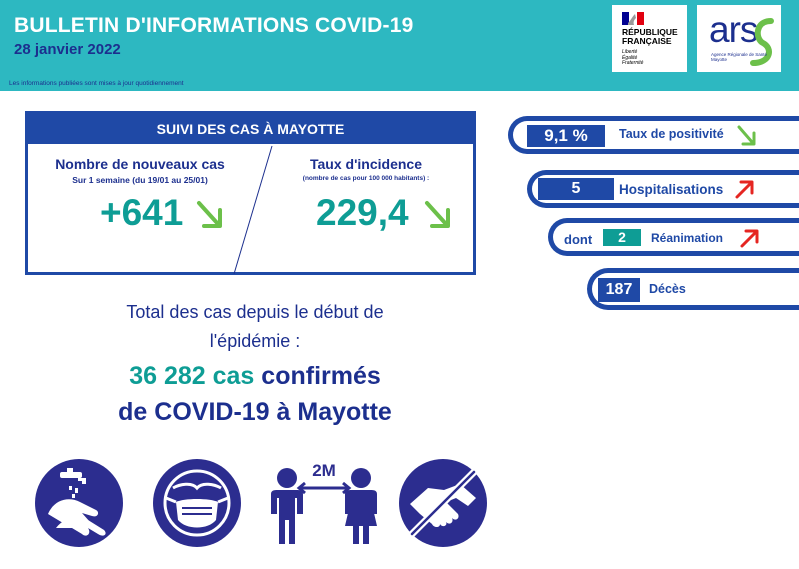 This screenshot has height=569, width=799. I want to click on reanimation-pill: dont 2 Réanimation, so click(673, 237).